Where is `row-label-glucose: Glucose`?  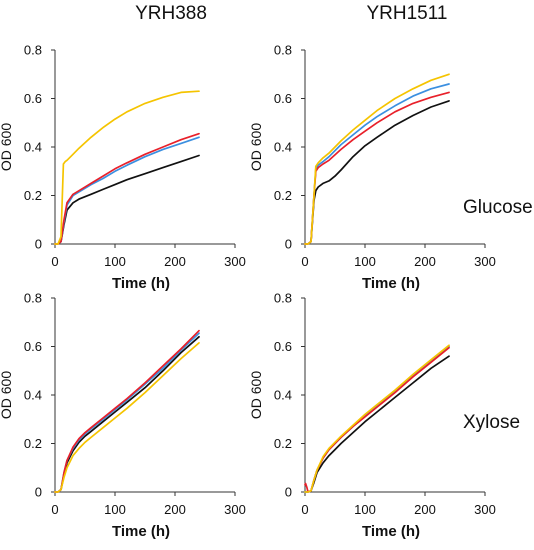
row-label-glucose: Glucose is located at coordinates (498, 207).